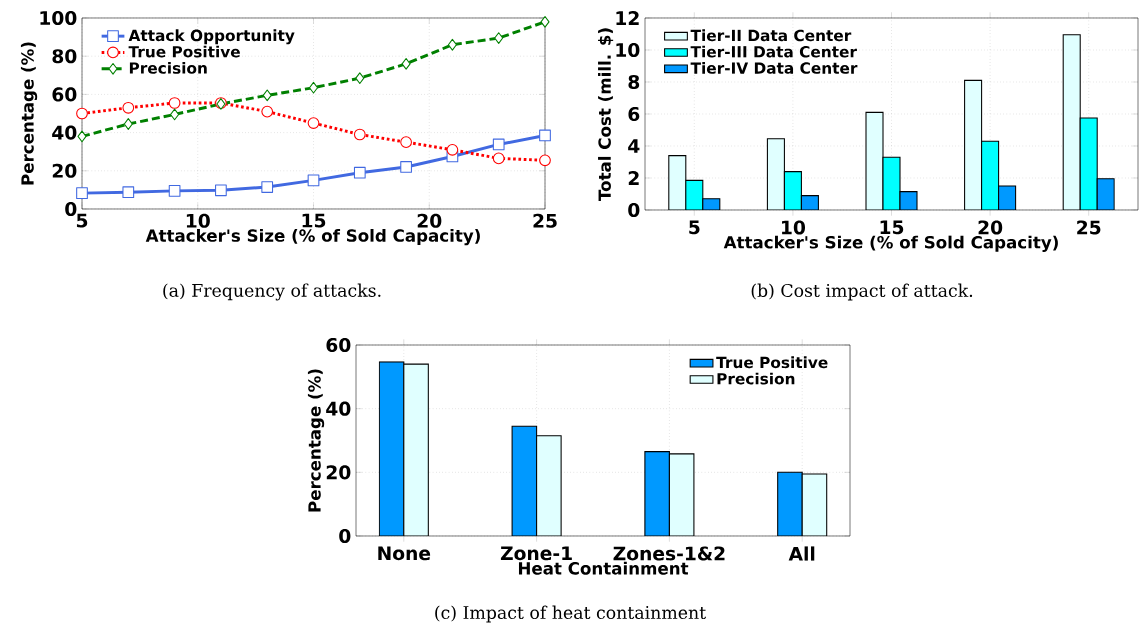 The width and height of the screenshot is (1139, 626). What do you see at coordinates (627, 18) in the screenshot?
I see `y-tick-label: 12` at bounding box center [627, 18].